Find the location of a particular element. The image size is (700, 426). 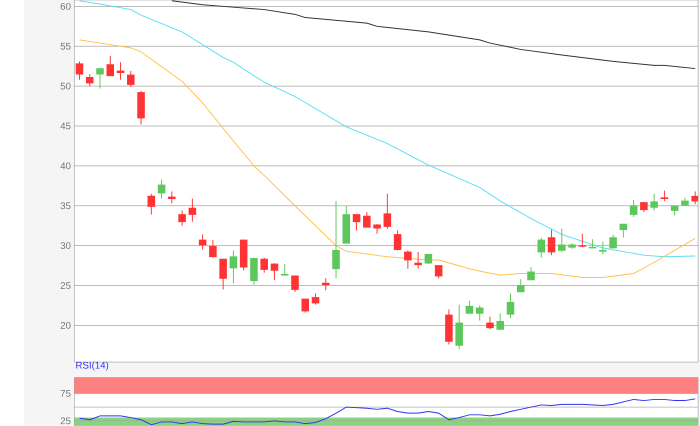

y-tick-label: 55 is located at coordinates (65, 46).